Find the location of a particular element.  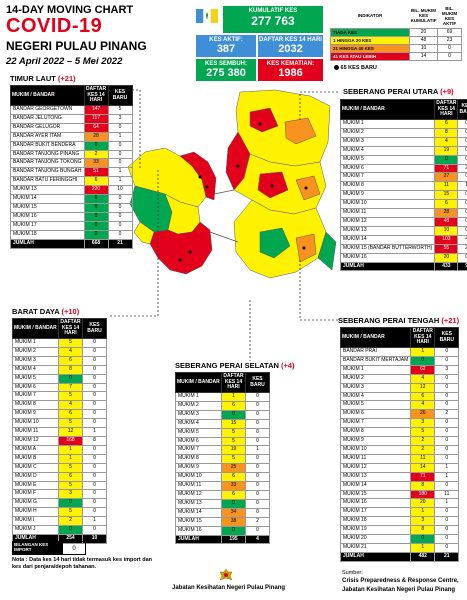

table-row: MUKIM 17 0 0 is located at coordinates (71, 225).